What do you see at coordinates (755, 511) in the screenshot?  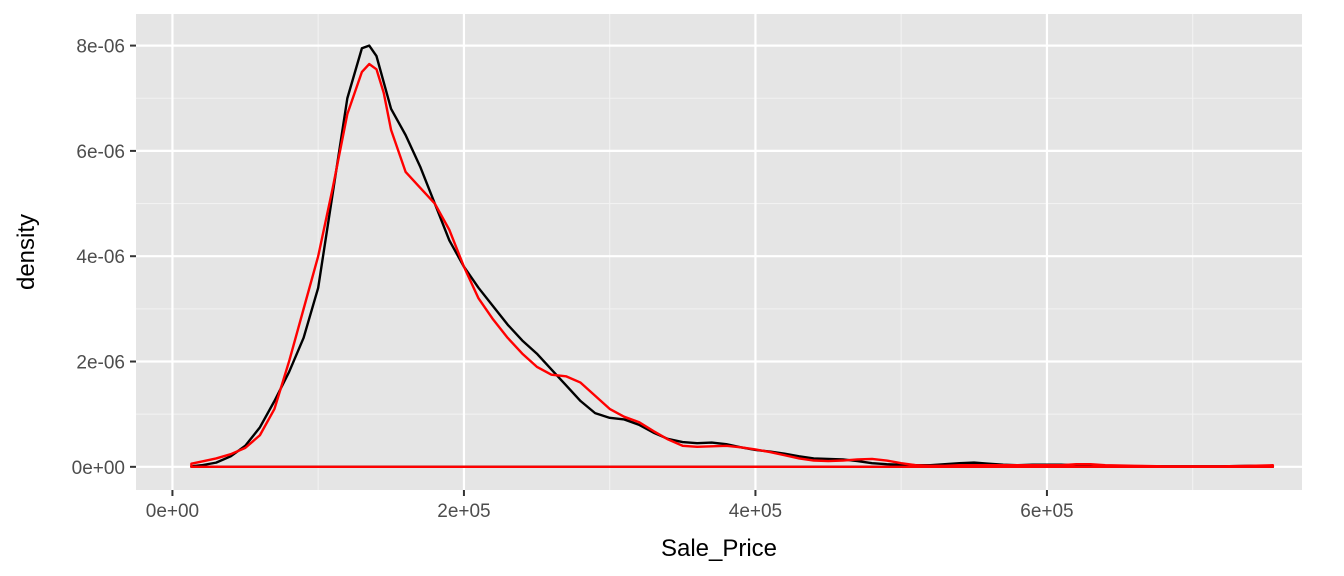 I see `x-tick-label: 4e+05` at bounding box center [755, 511].